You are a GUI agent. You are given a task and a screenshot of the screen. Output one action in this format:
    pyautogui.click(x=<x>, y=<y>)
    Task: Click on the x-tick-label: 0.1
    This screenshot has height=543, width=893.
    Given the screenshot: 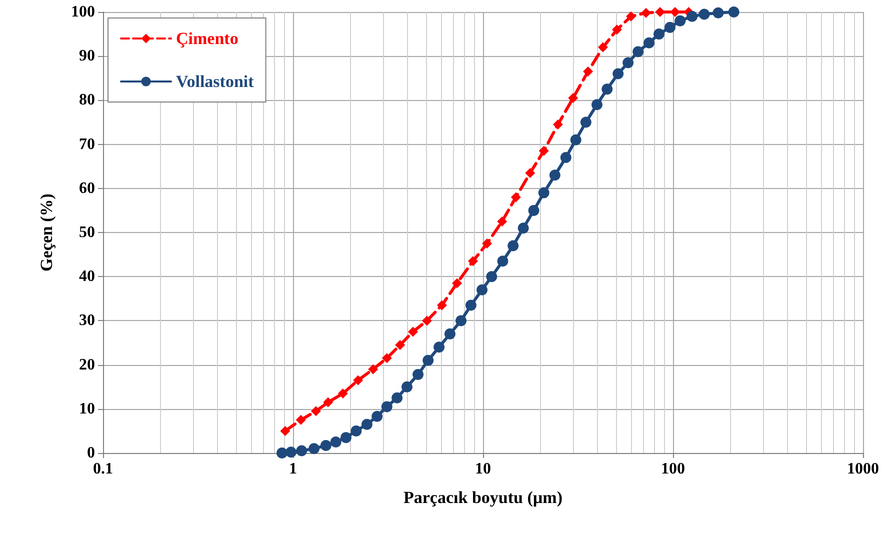 What is the action you would take?
    pyautogui.click(x=103, y=469)
    